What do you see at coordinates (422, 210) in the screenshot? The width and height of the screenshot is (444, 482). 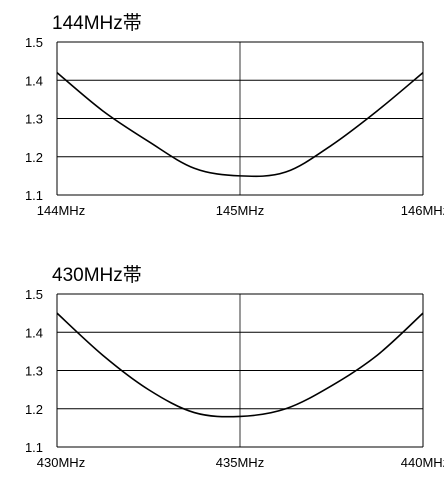 I see `x-tick-label: 146MHz` at bounding box center [422, 210].